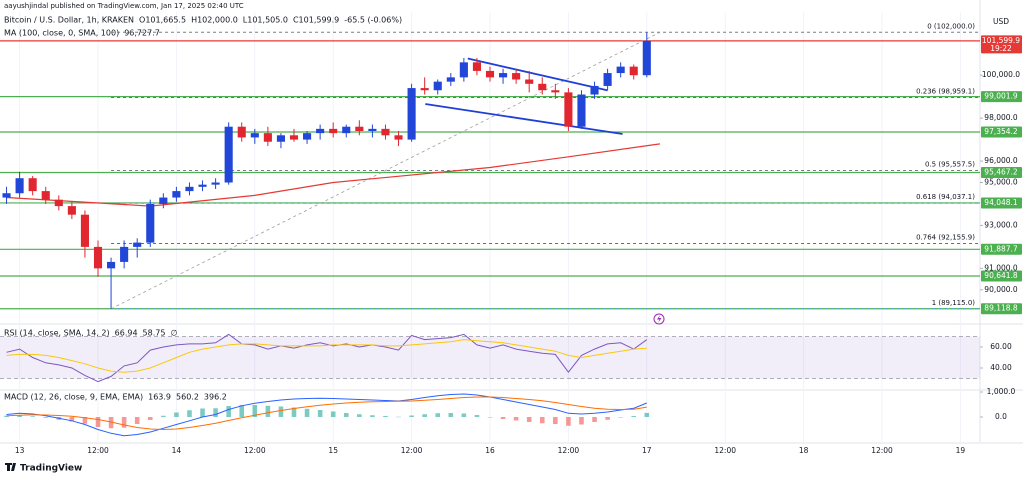 Image resolution: width=1023 pixels, height=478 pixels. I want to click on price-label: 95,467.2, so click(1001, 171).